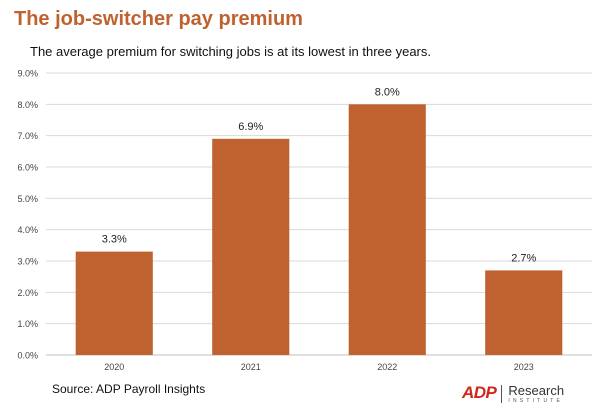 The height and width of the screenshot is (410, 604). Describe the element at coordinates (536, 390) in the screenshot. I see `logo-research-label: Research` at that location.